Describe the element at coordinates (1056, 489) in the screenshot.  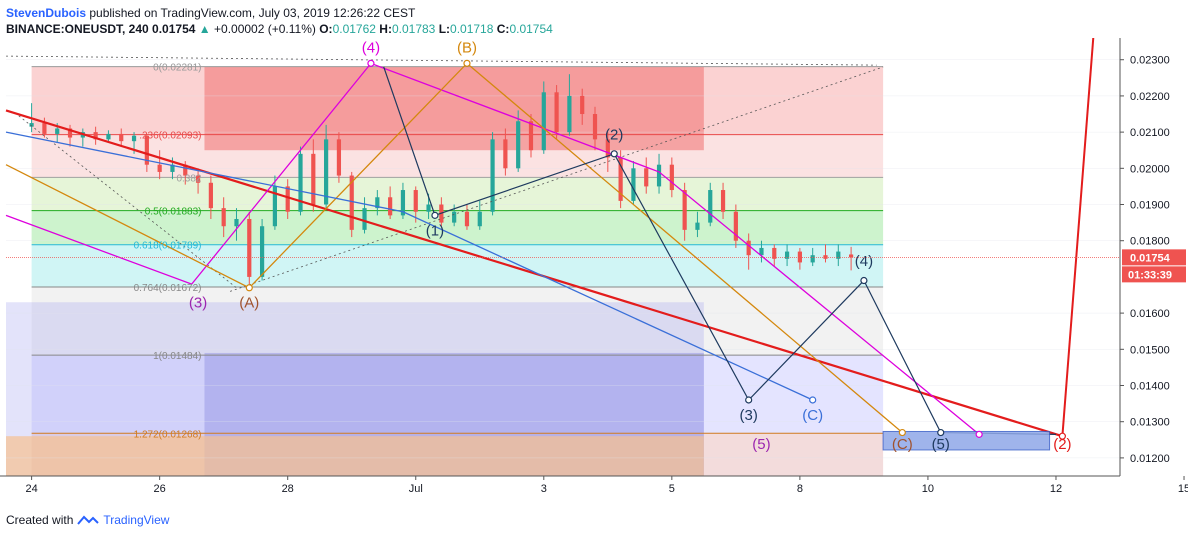
I see `time-tick-label: 12` at that location.